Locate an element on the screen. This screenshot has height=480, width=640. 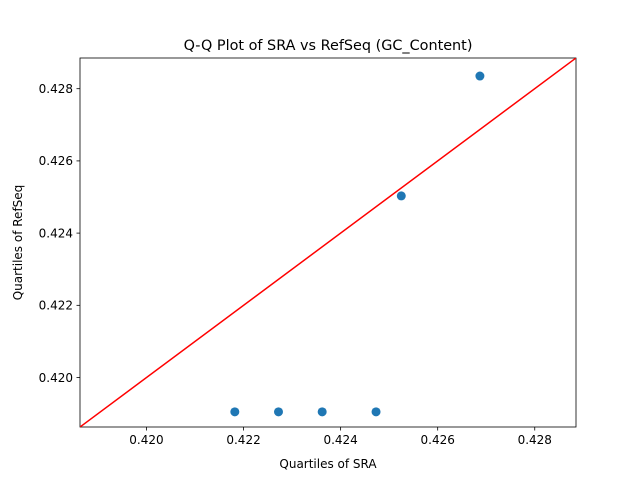
y-axis-title: Quartiles of RefSeq is located at coordinates (18, 243).